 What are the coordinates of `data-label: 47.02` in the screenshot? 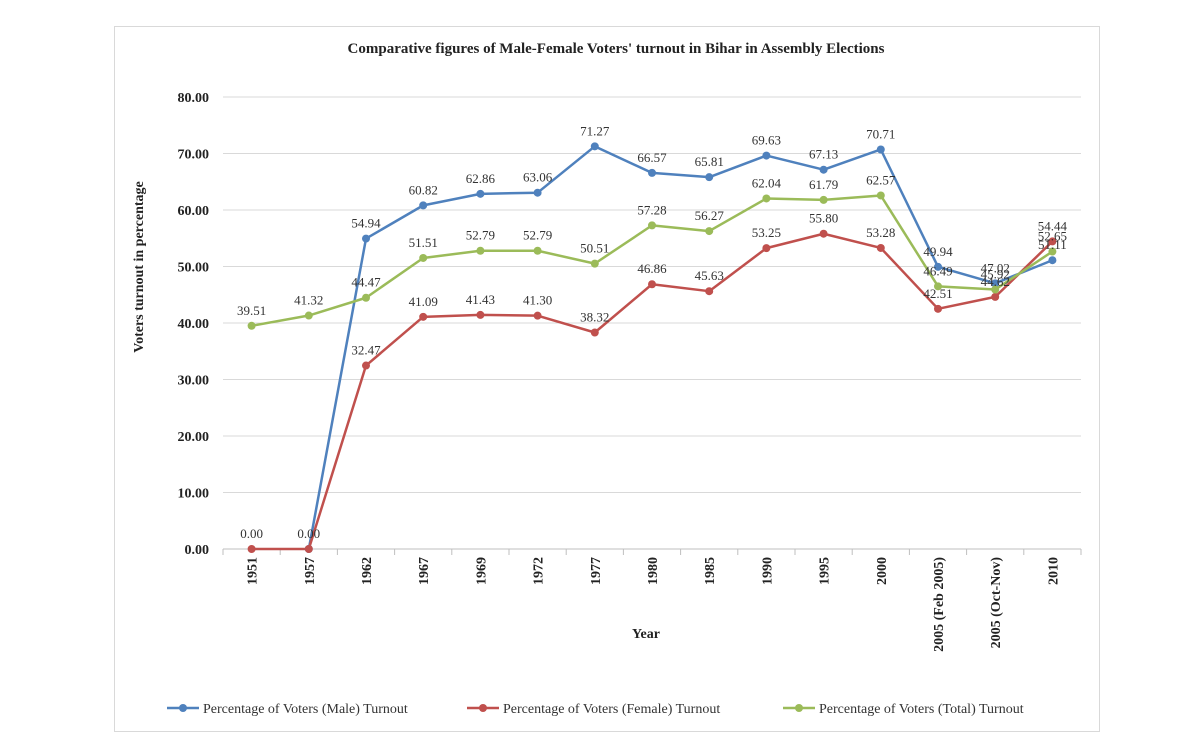 It's located at (995, 267).